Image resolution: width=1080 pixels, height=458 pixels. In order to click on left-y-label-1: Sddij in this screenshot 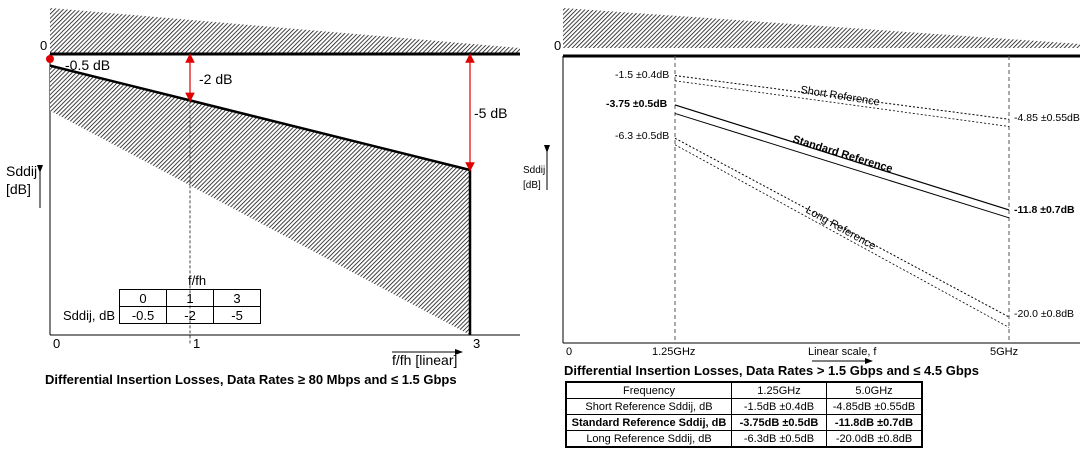, I will do `click(21, 171)`.